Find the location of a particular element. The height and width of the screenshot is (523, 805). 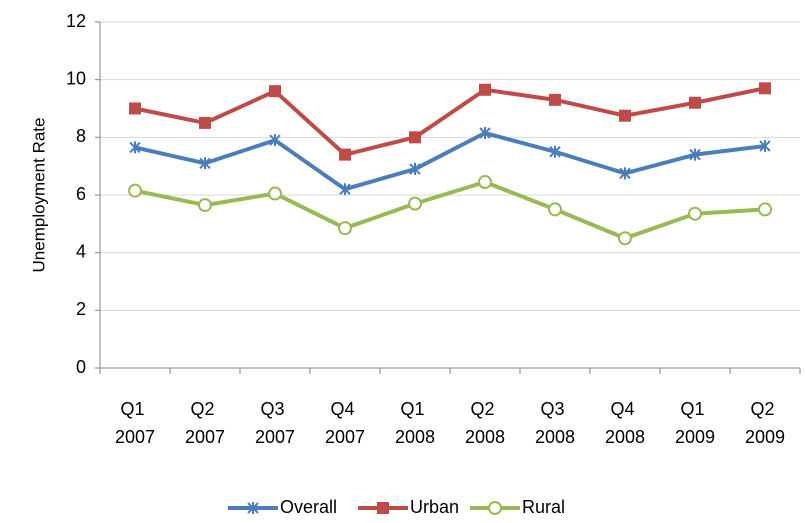

x-tick-label: Q1 2009 is located at coordinates (695, 423).